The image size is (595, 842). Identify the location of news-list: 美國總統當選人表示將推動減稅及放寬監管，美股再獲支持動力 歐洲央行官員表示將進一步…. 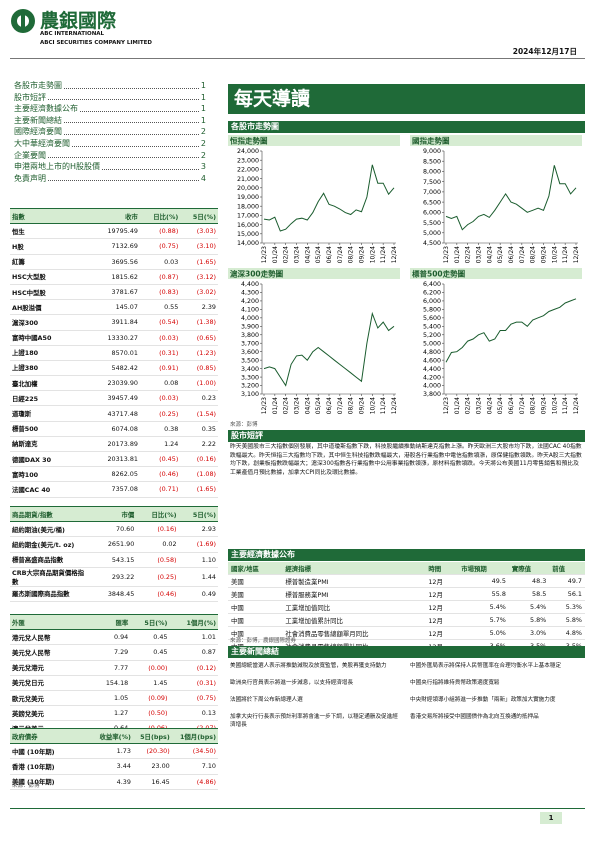
(315, 700).